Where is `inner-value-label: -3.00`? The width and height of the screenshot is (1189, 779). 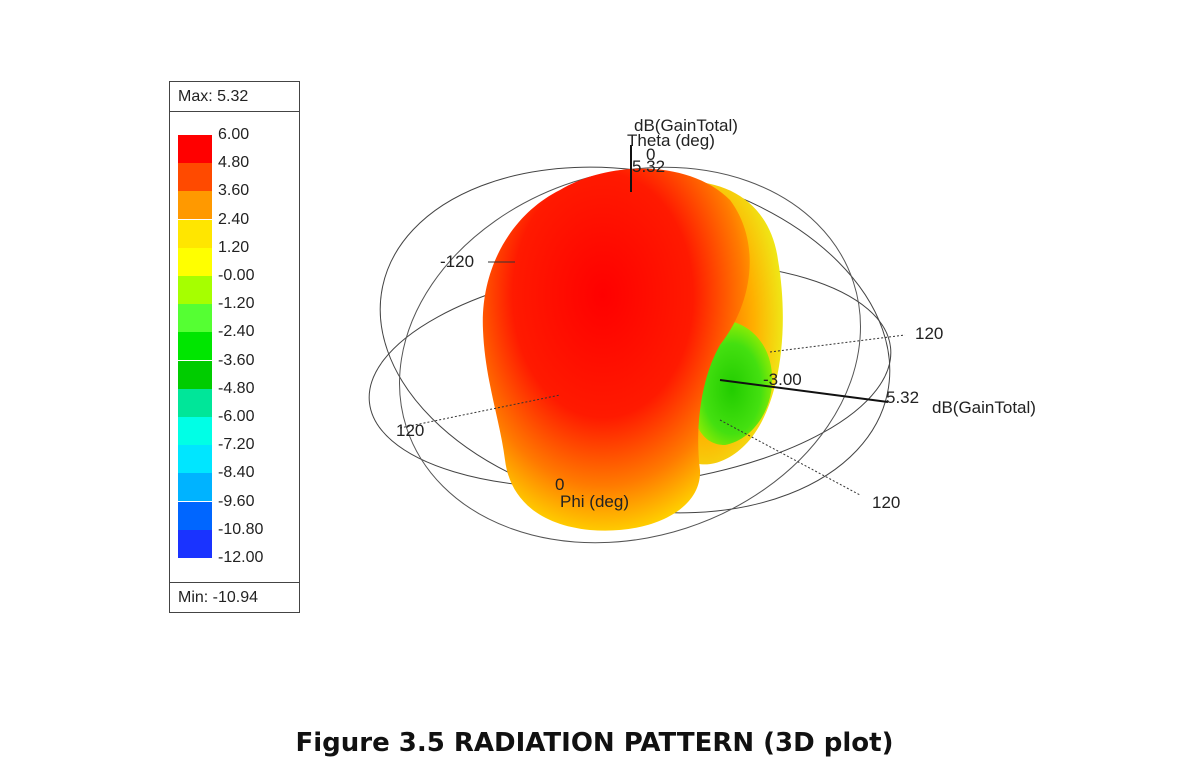
inner-value-label: -3.00 is located at coordinates (782, 379).